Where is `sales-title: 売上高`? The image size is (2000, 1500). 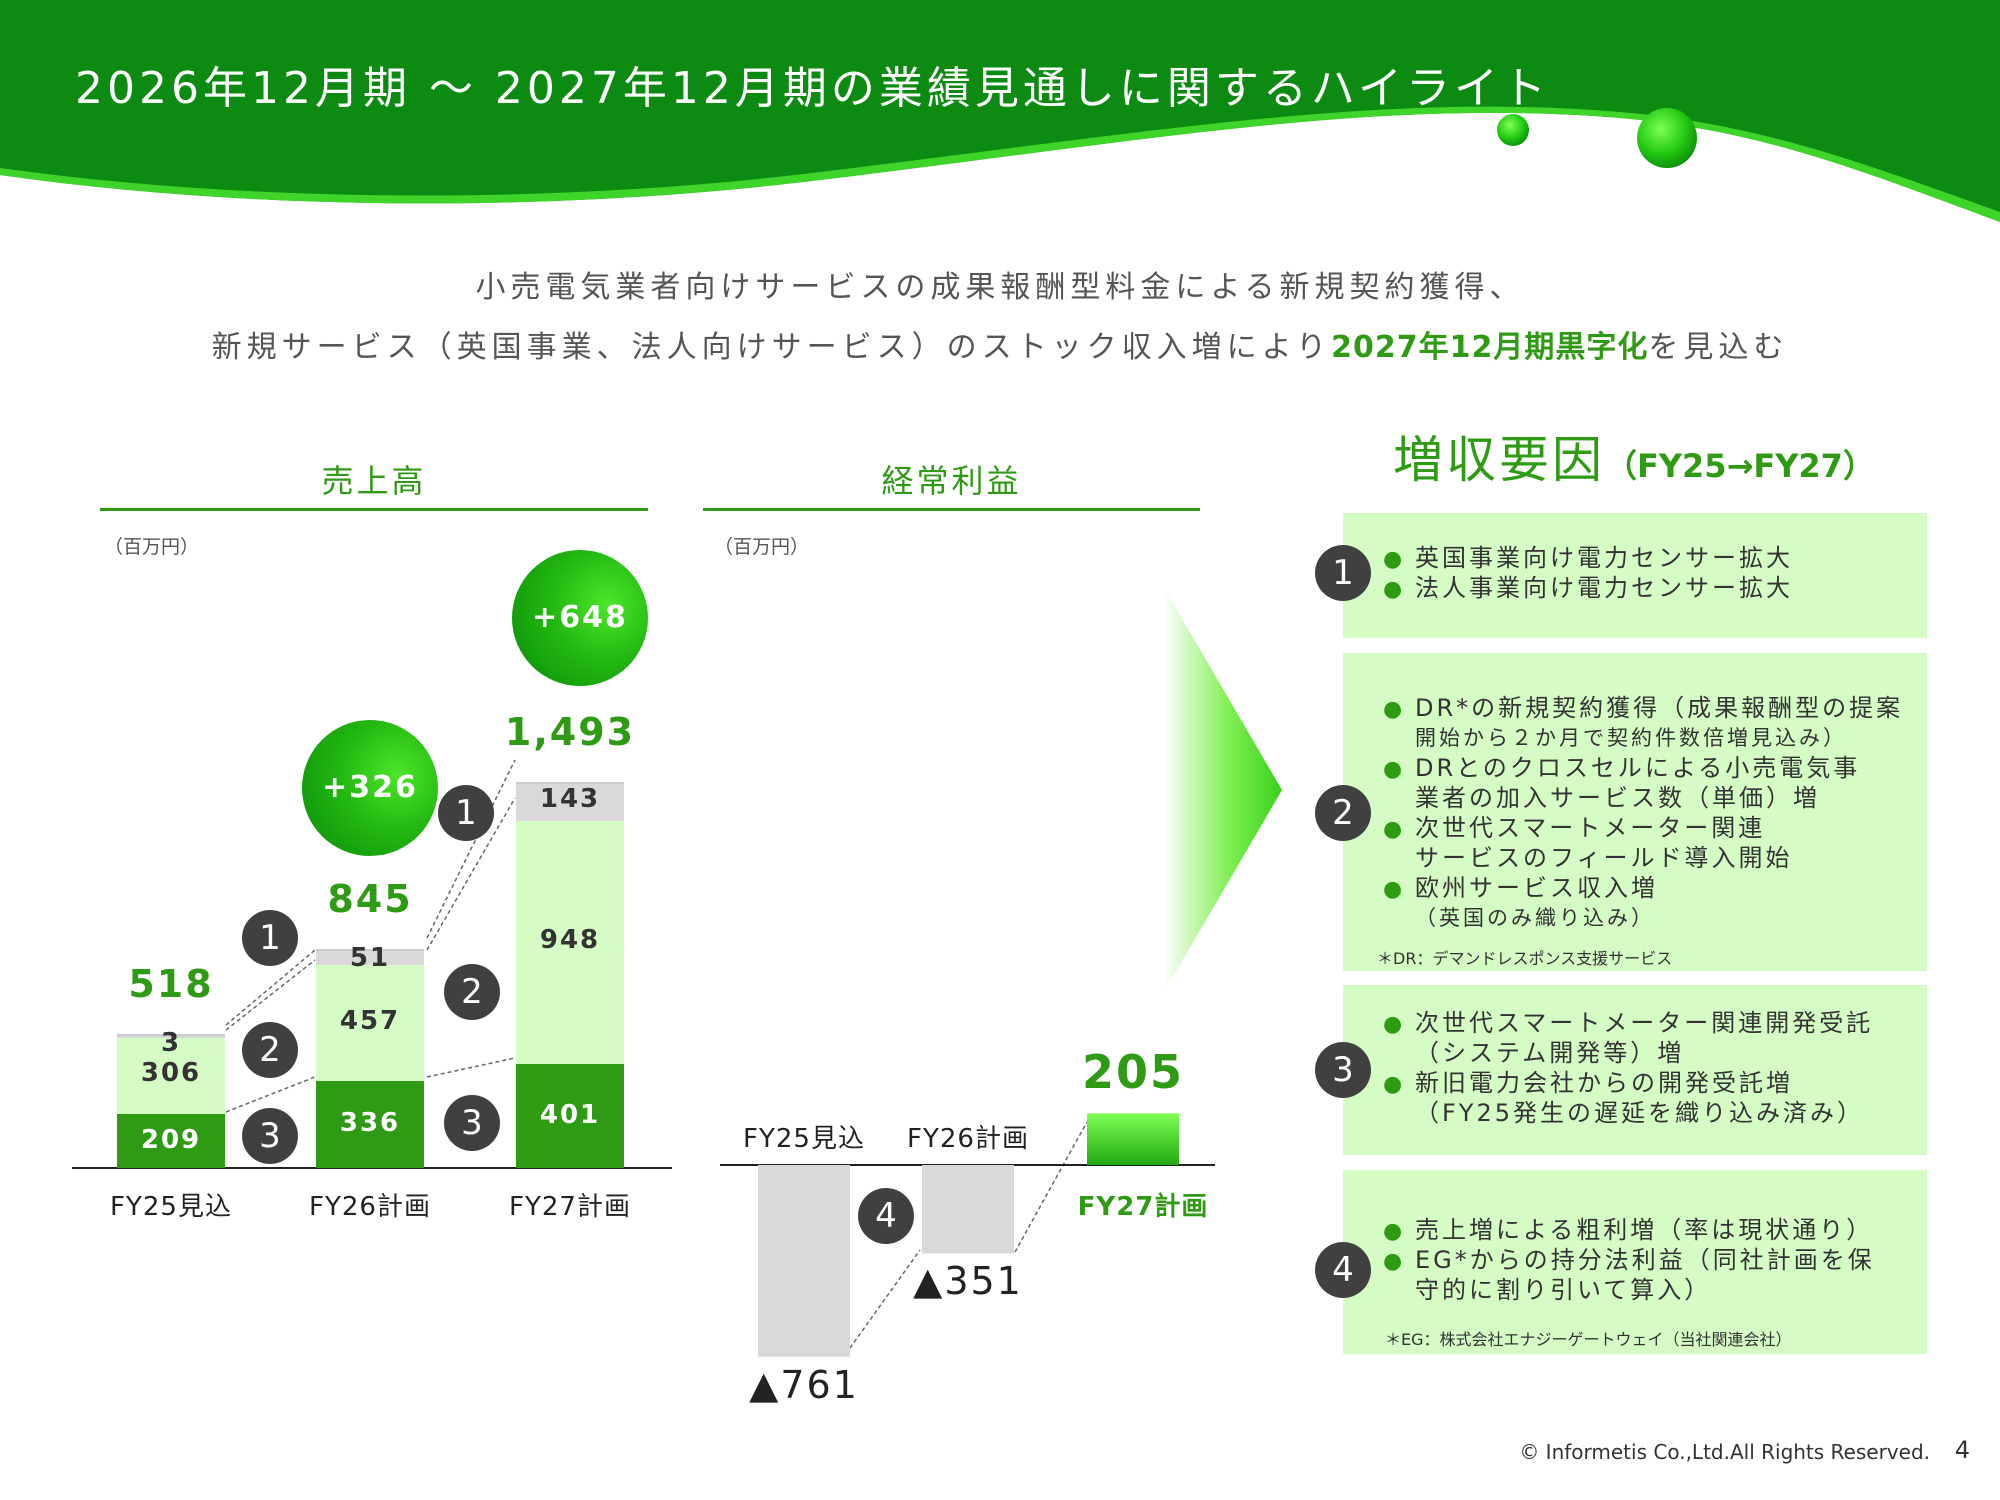
sales-title: 売上高 is located at coordinates (374, 481).